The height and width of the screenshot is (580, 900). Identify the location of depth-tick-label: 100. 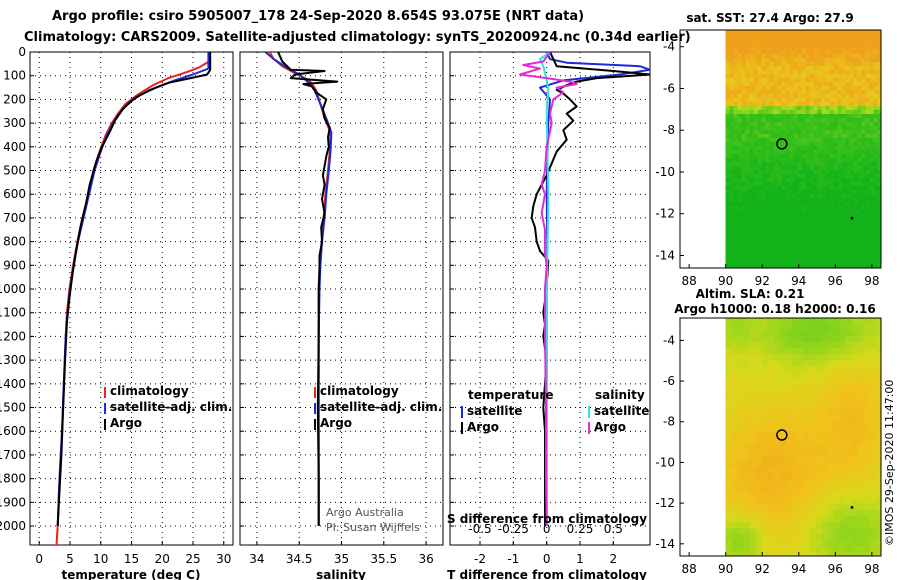
(14, 76).